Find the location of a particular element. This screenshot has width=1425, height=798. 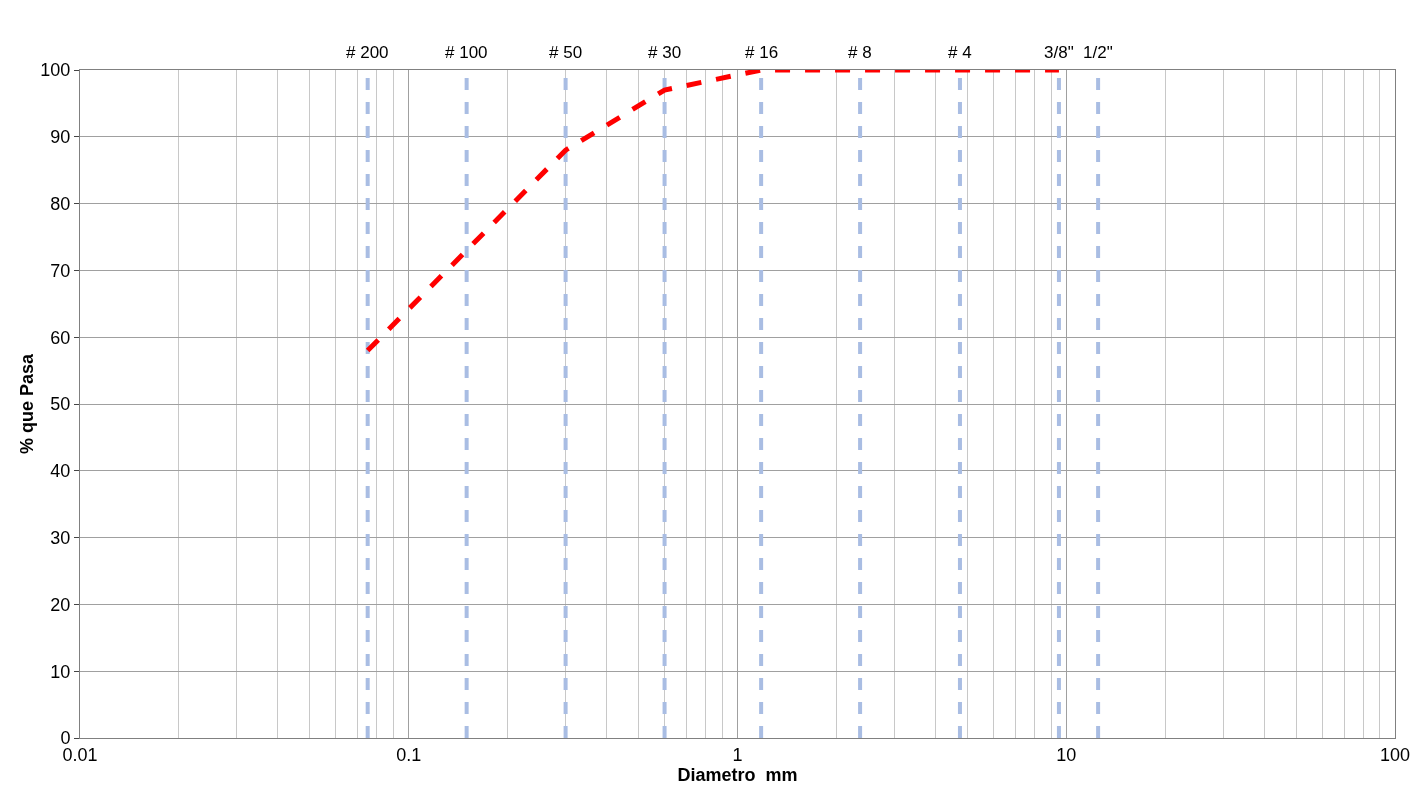

y-tick-label: 100 is located at coordinates (55, 70).